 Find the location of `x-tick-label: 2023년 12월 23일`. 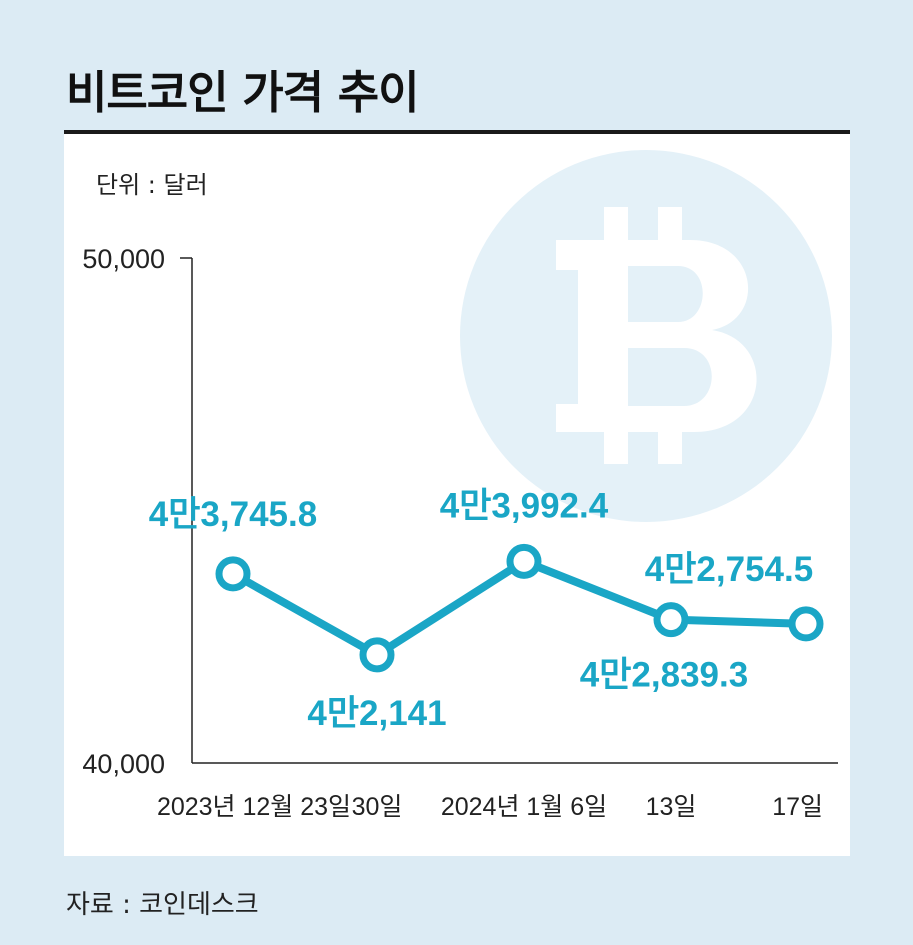

x-tick-label: 2023년 12월 23일 is located at coordinates (254, 807).